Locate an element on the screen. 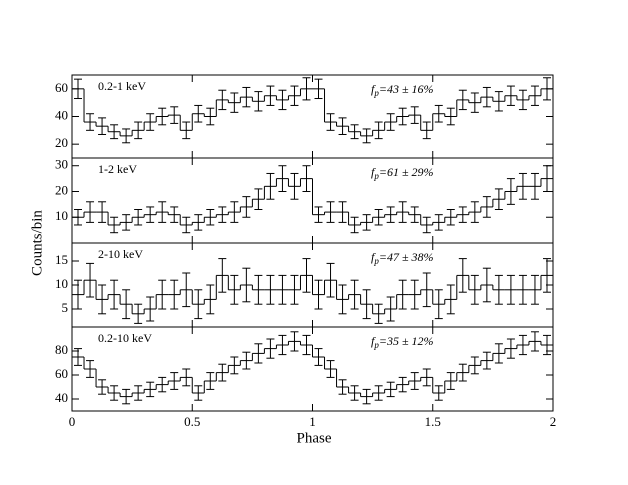  x-tick-label: 1 is located at coordinates (312, 421).